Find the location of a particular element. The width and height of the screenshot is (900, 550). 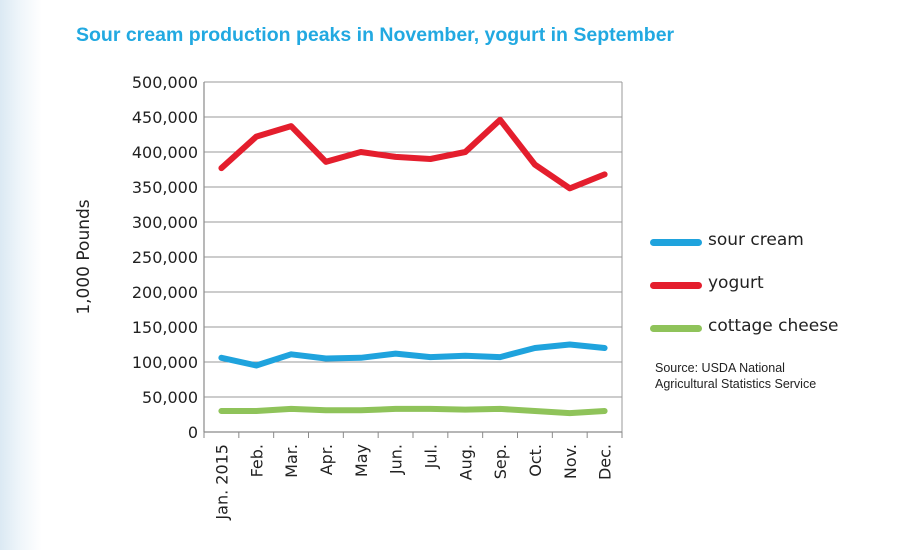

y-axis-label: 1,000 Pounds is located at coordinates (84, 256).